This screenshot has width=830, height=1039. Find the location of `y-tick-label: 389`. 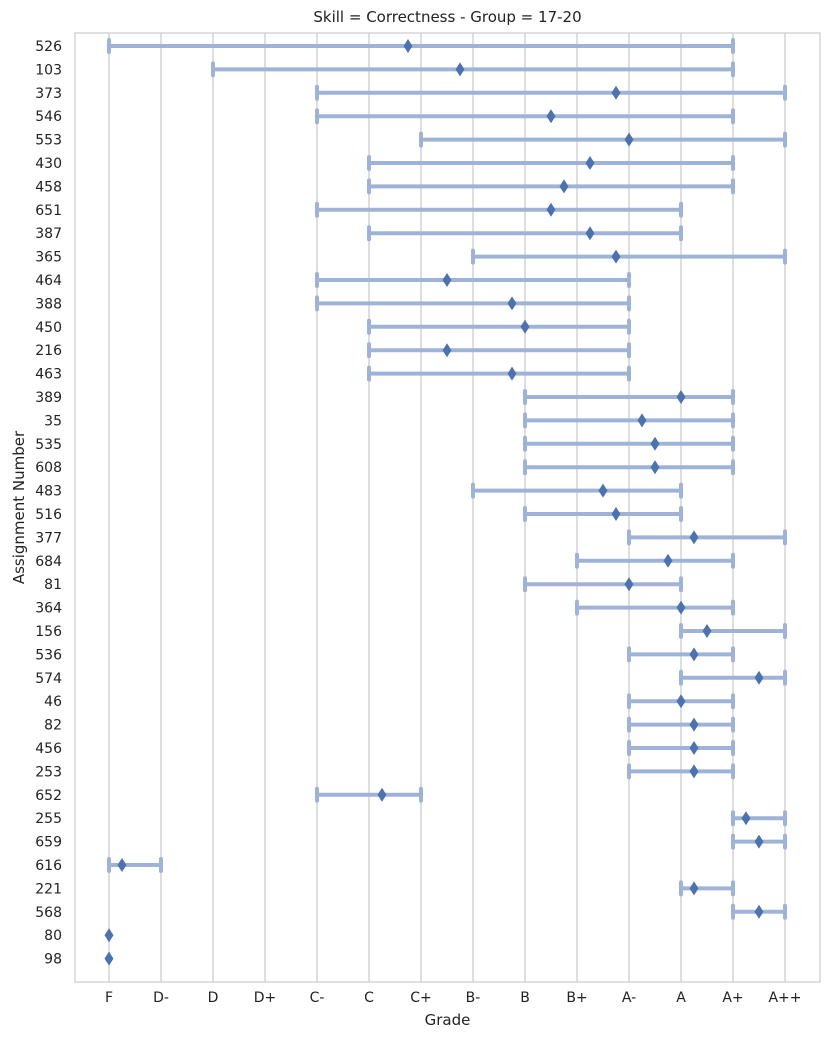

y-tick-label: 389 is located at coordinates (48, 398).